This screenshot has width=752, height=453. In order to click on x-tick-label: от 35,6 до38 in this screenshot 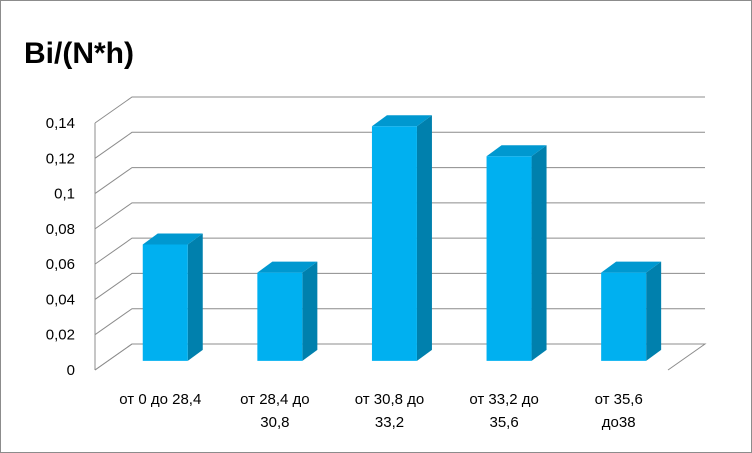, I will do `click(619, 411)`.